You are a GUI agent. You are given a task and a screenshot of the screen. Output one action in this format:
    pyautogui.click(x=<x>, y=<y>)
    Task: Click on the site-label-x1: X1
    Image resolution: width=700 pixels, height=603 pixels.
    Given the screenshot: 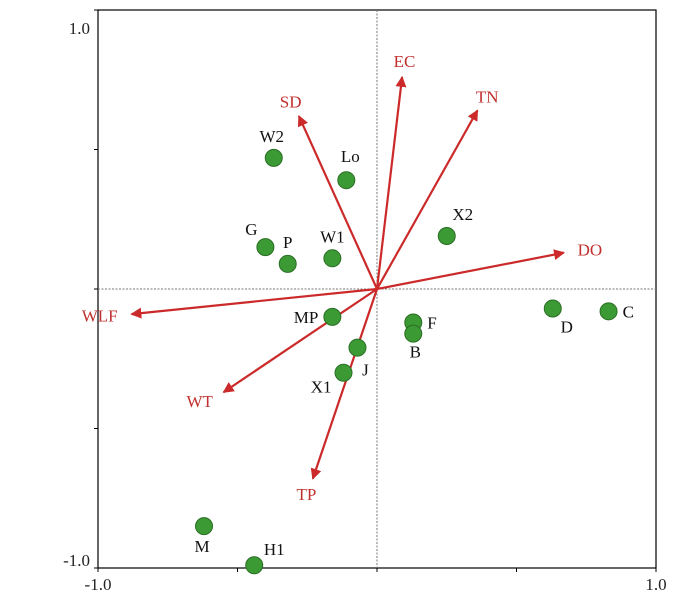 What is the action you would take?
    pyautogui.click(x=321, y=387)
    